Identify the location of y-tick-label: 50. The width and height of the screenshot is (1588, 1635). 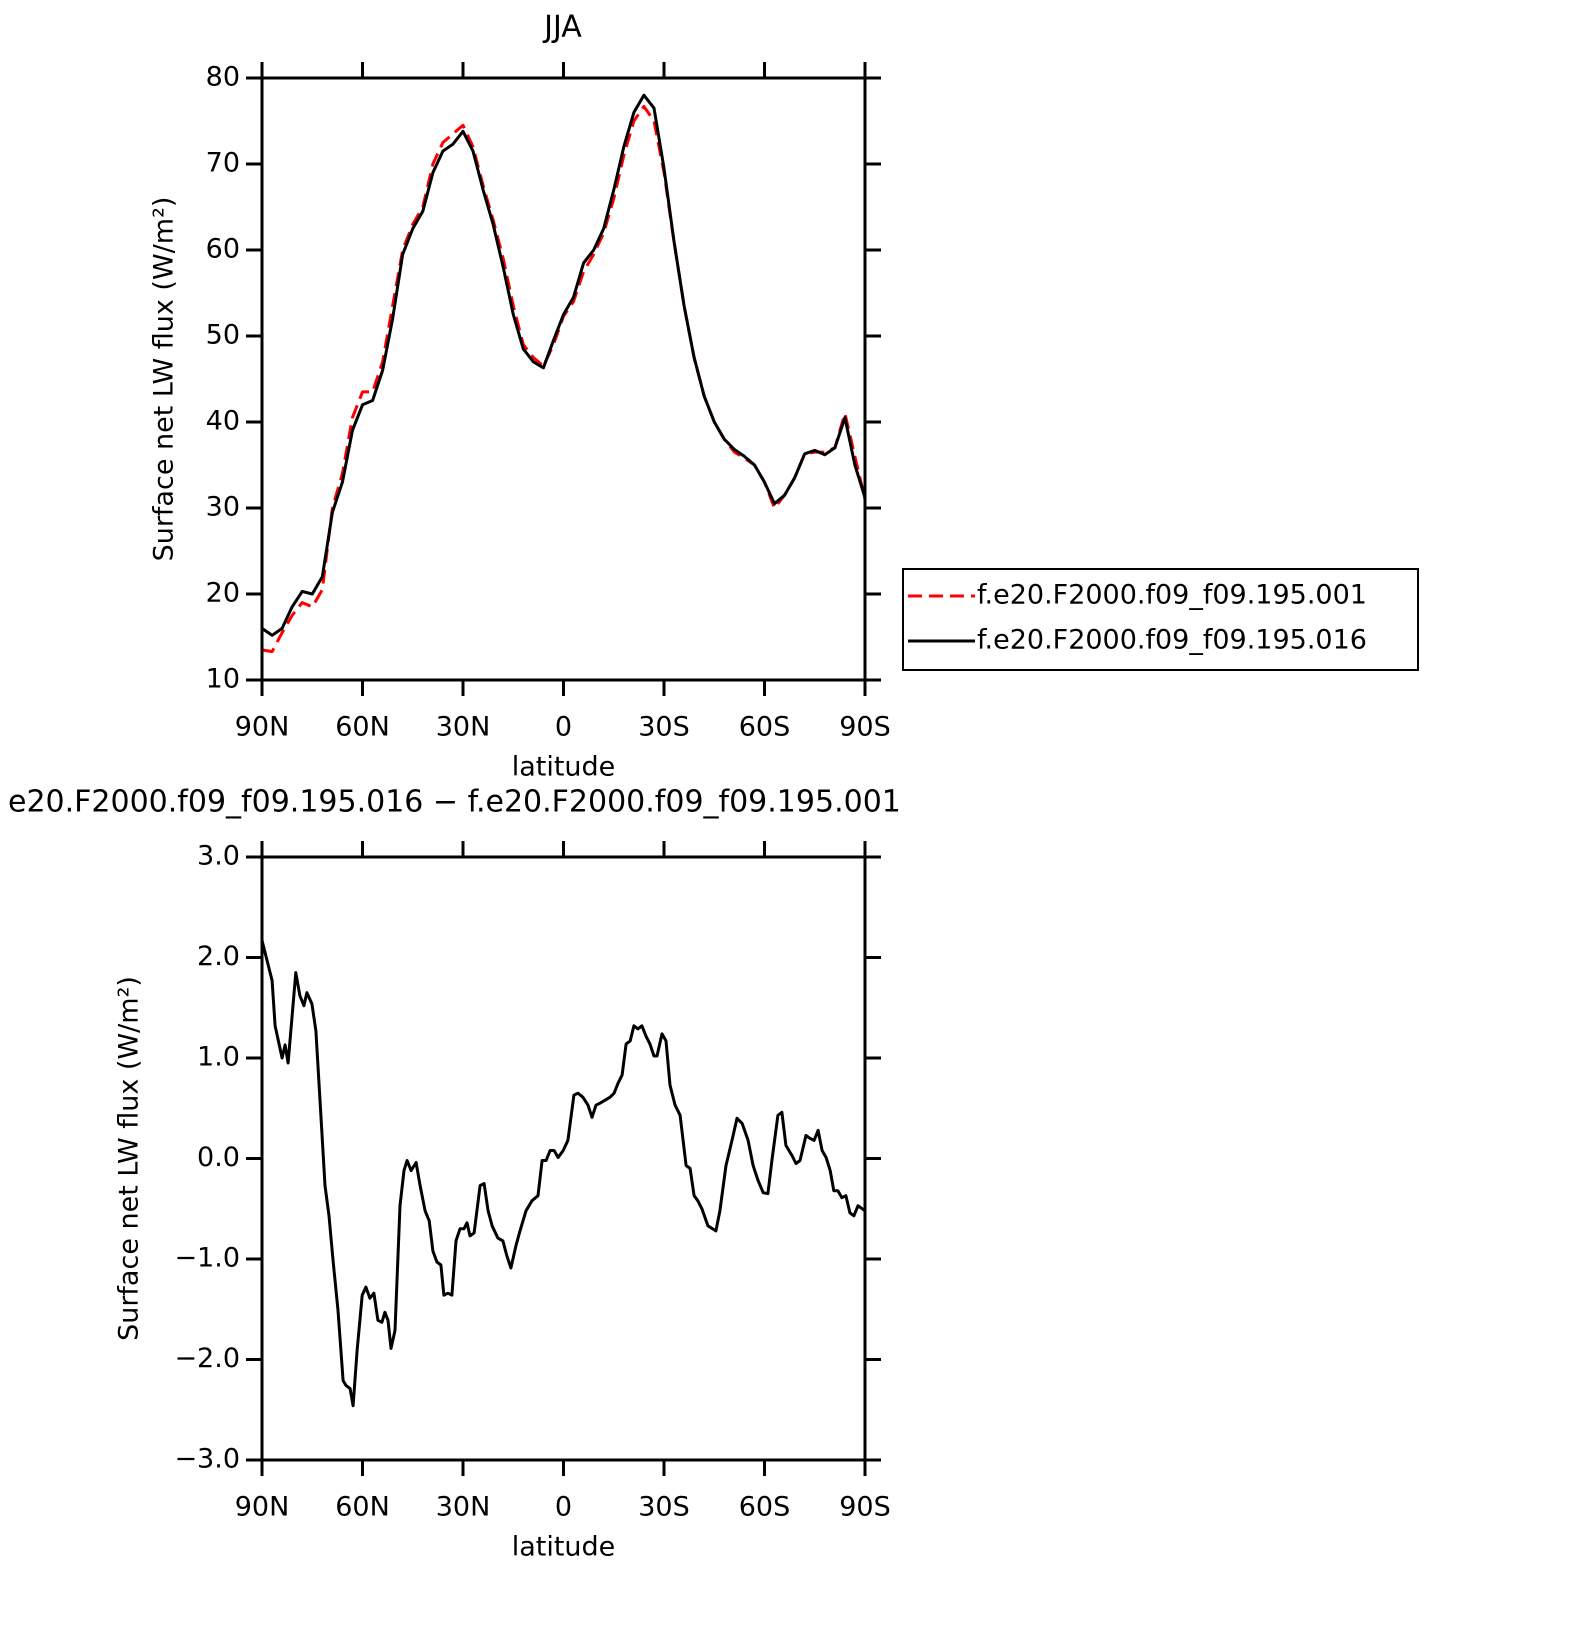
(223, 335).